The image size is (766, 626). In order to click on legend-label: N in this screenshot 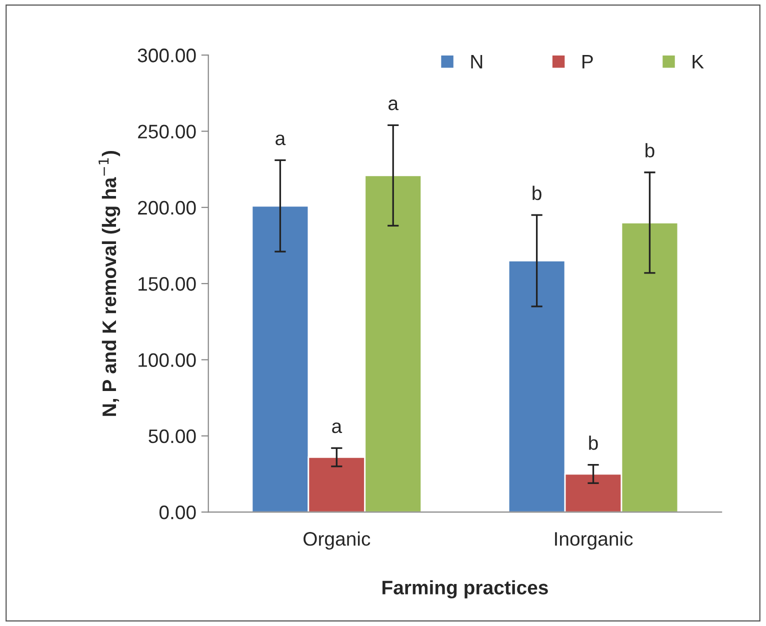, I will do `click(476, 61)`.